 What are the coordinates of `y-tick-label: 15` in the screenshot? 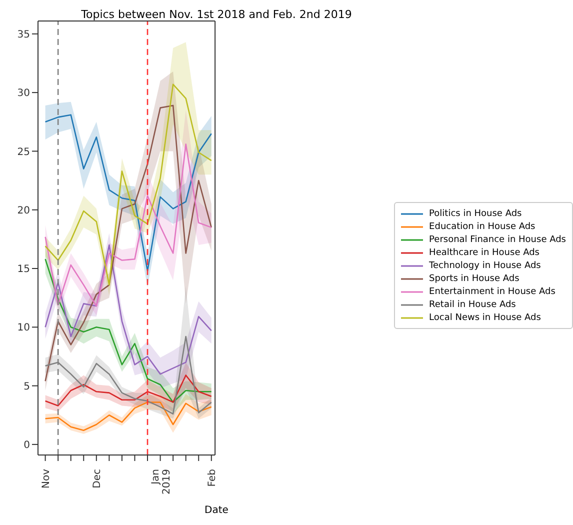 It's located at (23, 270).